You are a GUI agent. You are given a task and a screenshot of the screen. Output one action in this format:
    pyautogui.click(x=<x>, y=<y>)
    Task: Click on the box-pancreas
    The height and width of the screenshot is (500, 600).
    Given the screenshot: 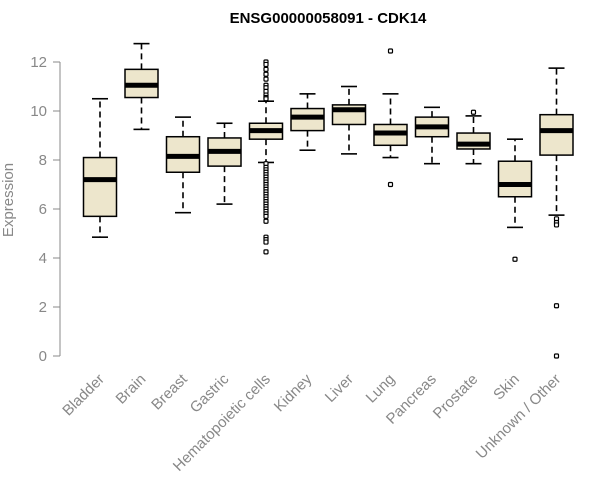 What is the action you would take?
    pyautogui.click(x=432, y=135)
    